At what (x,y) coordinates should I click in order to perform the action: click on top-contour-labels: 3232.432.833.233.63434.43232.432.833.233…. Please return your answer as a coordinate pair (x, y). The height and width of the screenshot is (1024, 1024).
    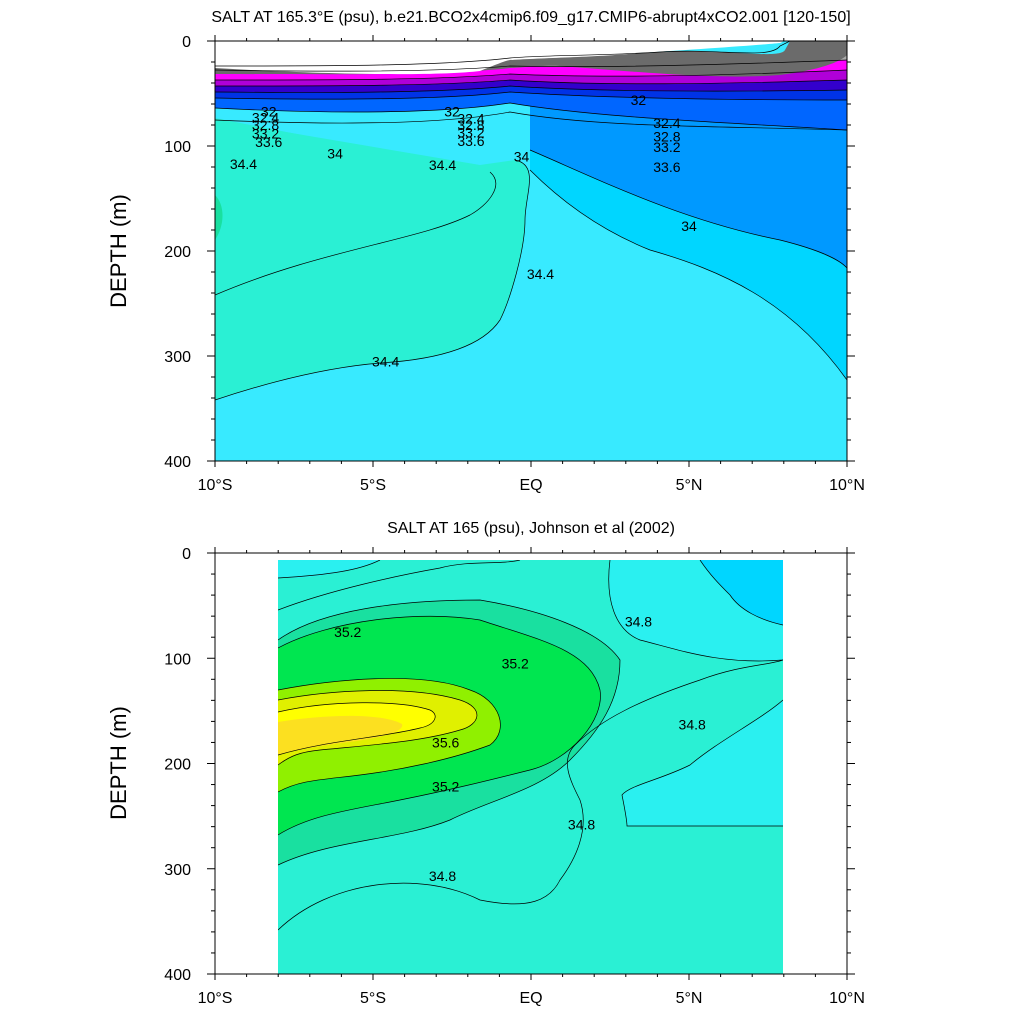
    Looking at the image, I should click on (463, 230).